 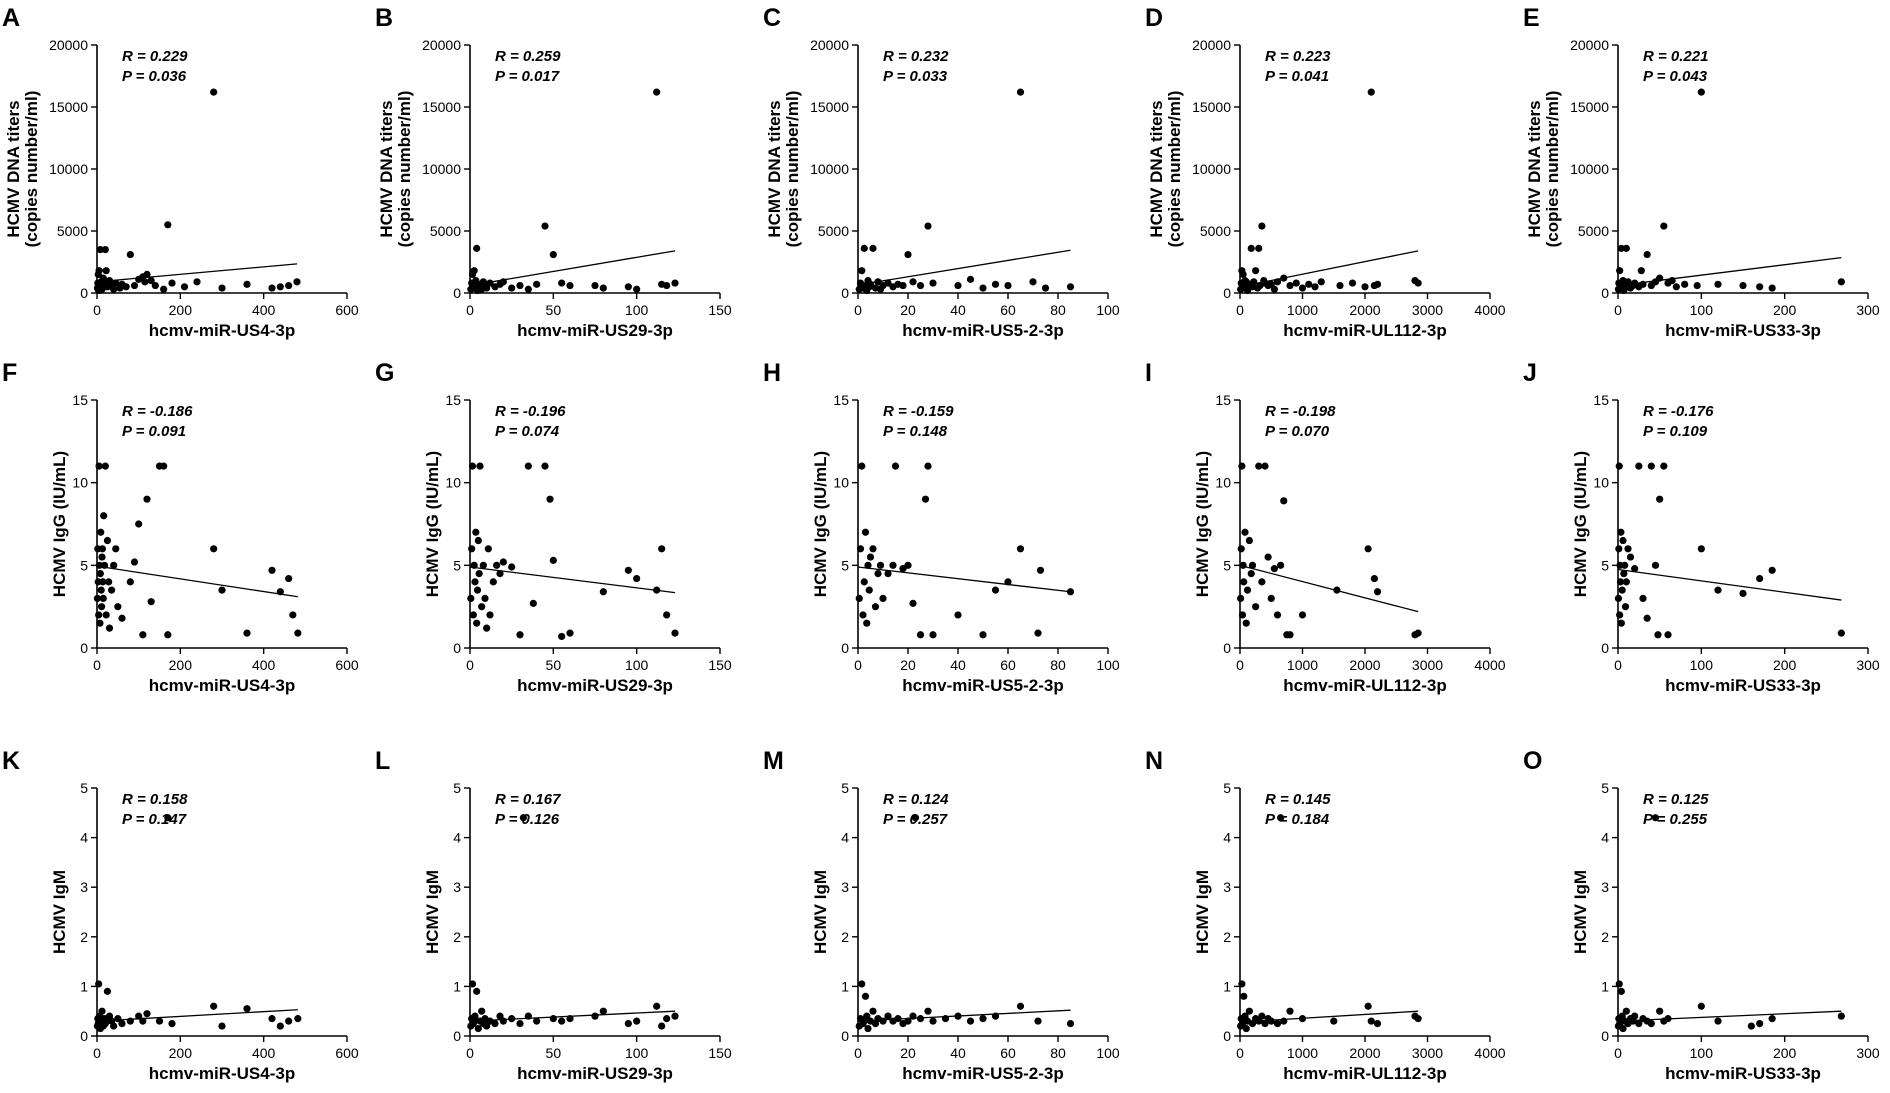 What do you see at coordinates (1227, 986) in the screenshot?
I see `y-tick-label: 1` at bounding box center [1227, 986].